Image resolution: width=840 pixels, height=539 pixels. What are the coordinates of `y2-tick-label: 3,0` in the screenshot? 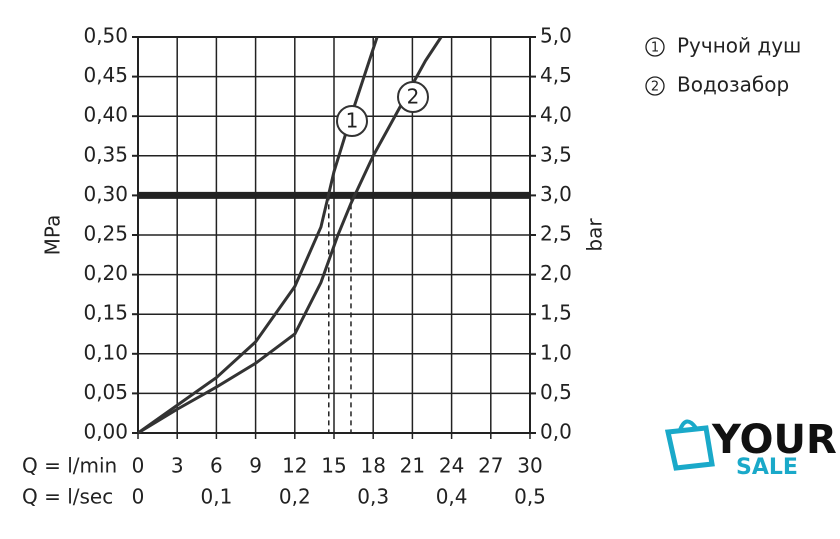 It's located at (556, 194).